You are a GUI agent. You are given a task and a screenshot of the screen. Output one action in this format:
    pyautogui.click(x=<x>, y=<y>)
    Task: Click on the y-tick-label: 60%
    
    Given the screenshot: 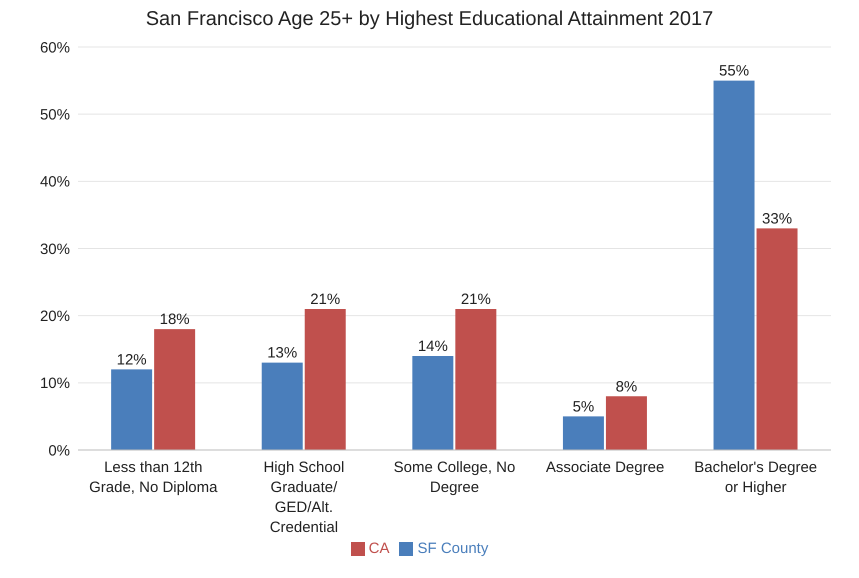 What is the action you would take?
    pyautogui.click(x=55, y=47)
    